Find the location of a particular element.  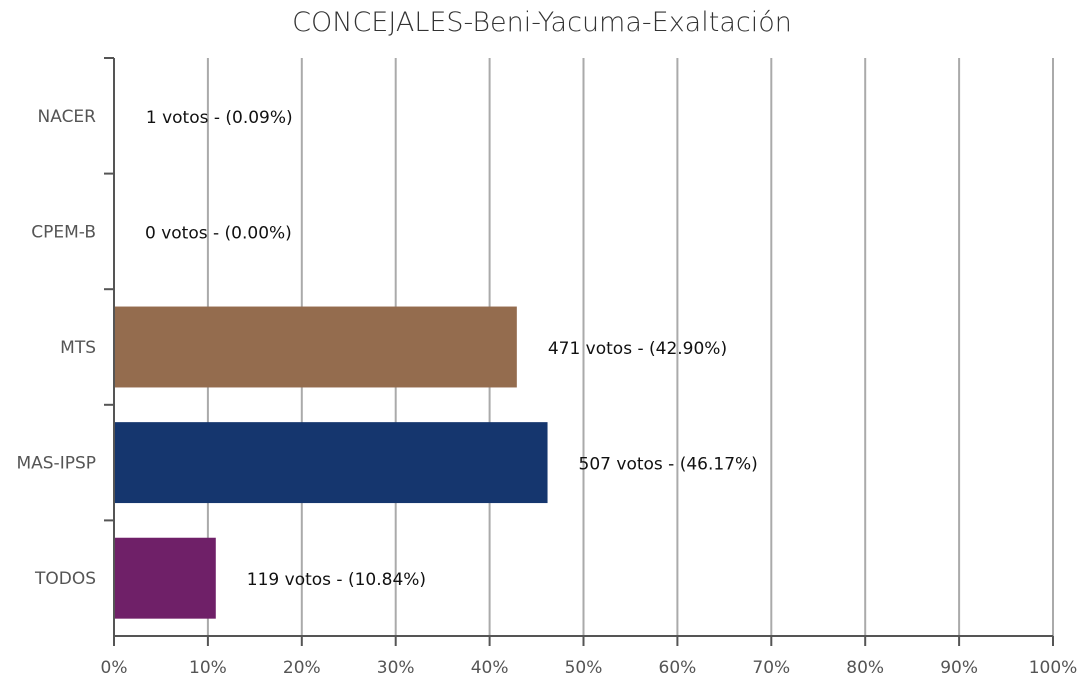

data-label: 119 votos - (10.84%) is located at coordinates (336, 580).